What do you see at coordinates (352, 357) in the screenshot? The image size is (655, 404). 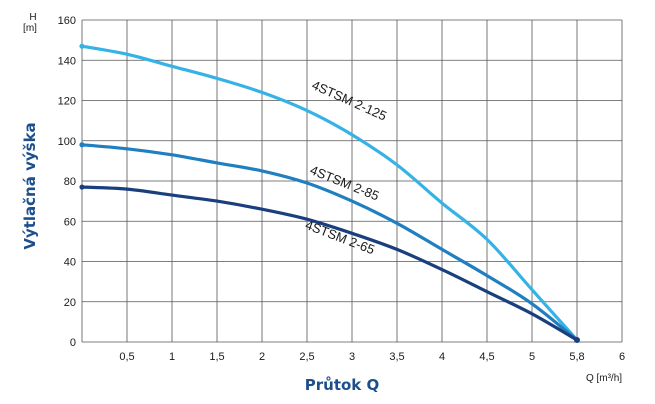 I see `x-tick-label: 3` at bounding box center [352, 357].